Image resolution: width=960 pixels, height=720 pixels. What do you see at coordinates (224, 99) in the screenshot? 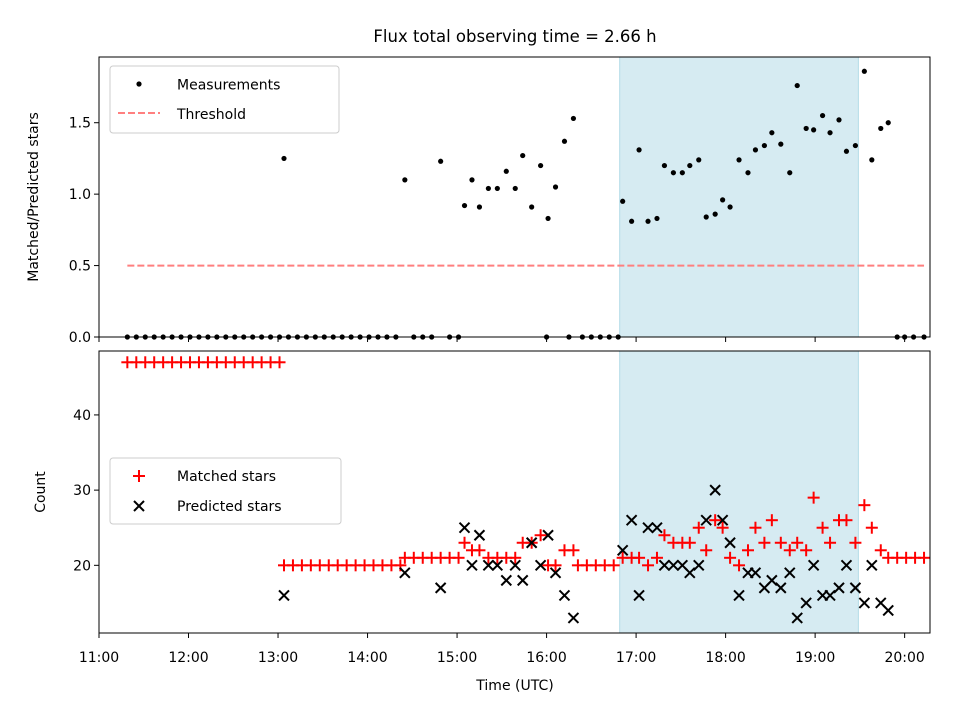
I see `top-legend-box` at bounding box center [224, 99].